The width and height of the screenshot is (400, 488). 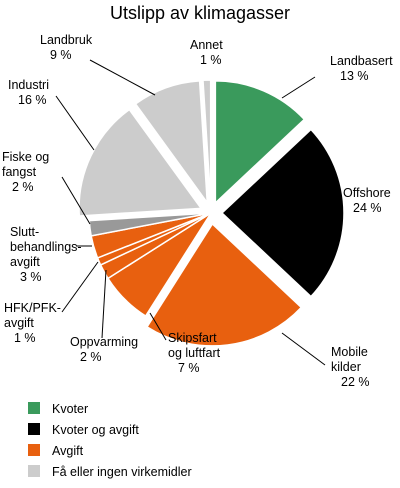 What do you see at coordinates (28, 92) in the screenshot?
I see `slice-label-industri: Industri 16 %` at bounding box center [28, 92].